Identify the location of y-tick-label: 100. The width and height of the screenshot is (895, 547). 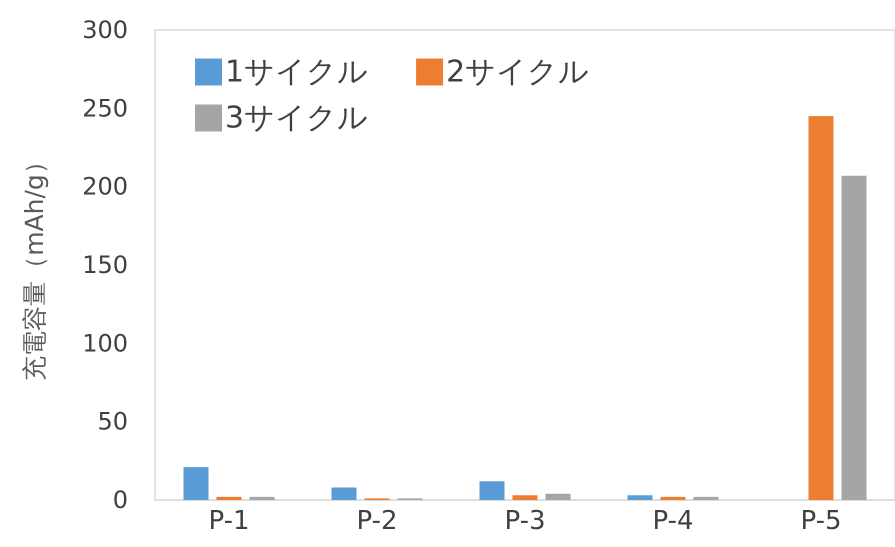
(105, 343).